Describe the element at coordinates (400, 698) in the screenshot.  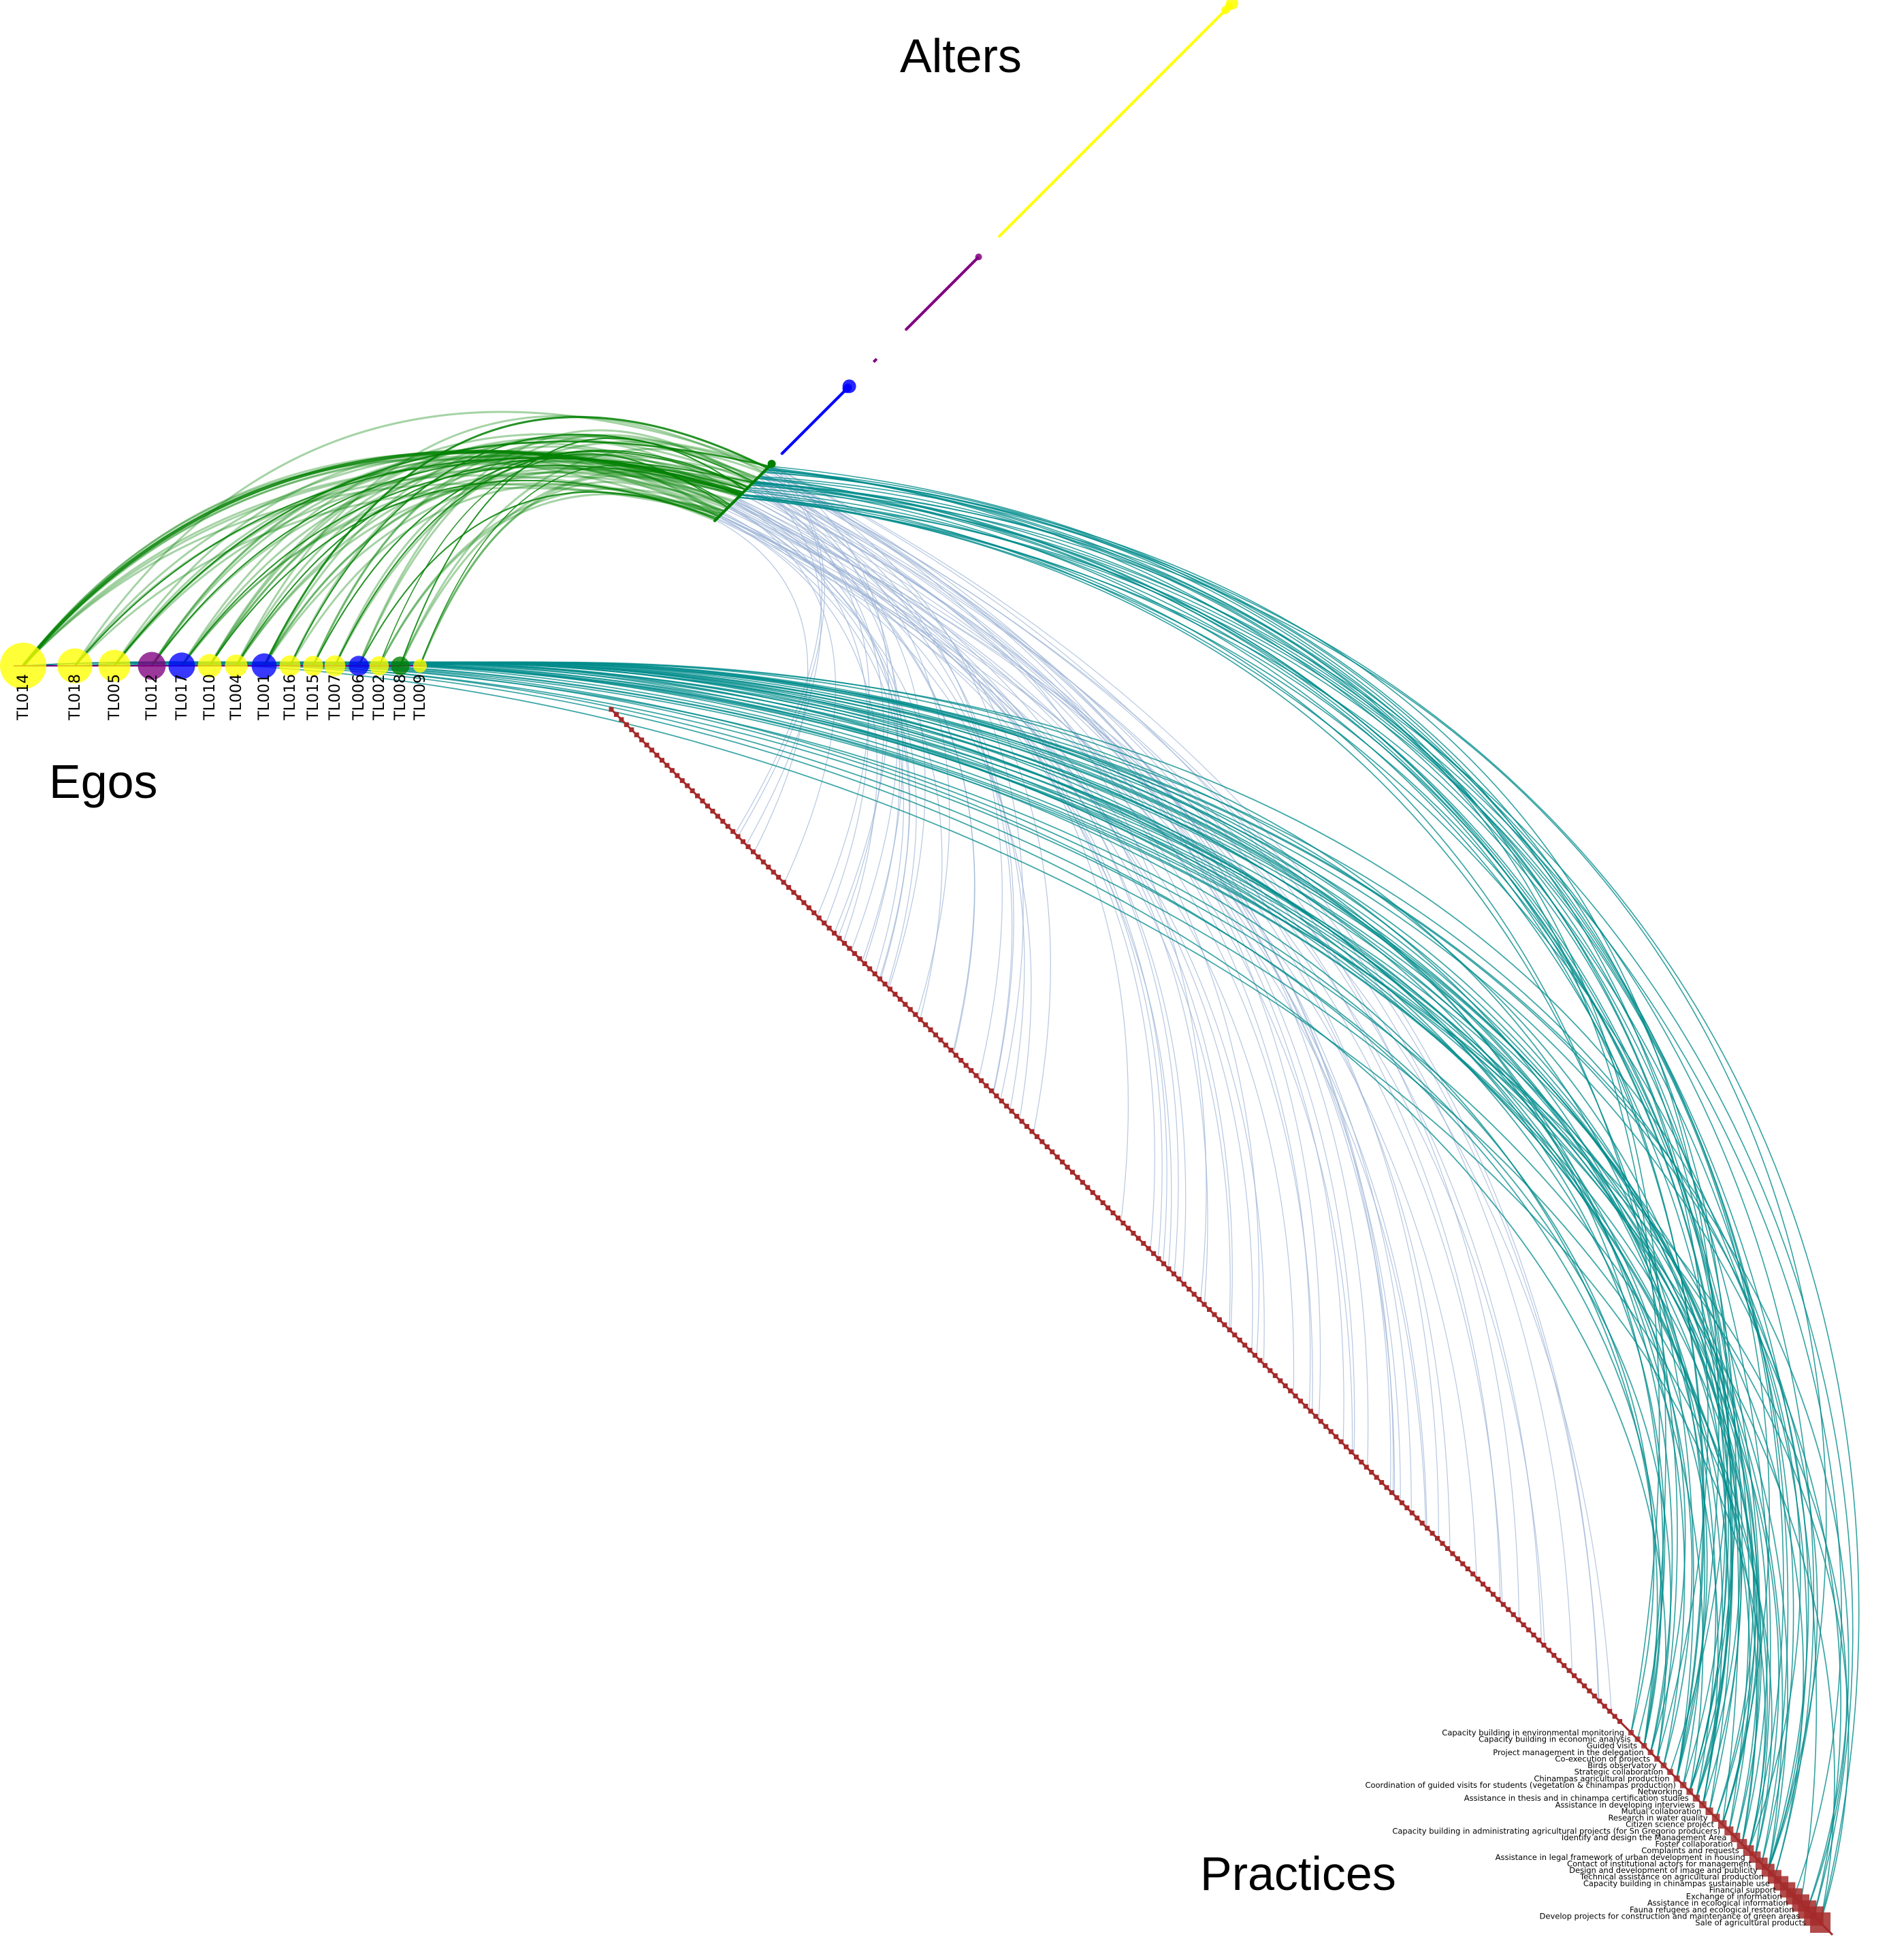
I see `ego-label: TL008` at that location.